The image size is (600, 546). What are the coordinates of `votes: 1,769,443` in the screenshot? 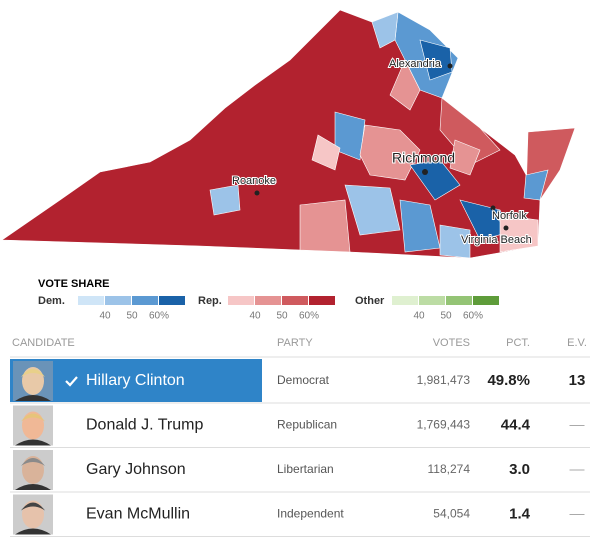 It's located at (444, 425).